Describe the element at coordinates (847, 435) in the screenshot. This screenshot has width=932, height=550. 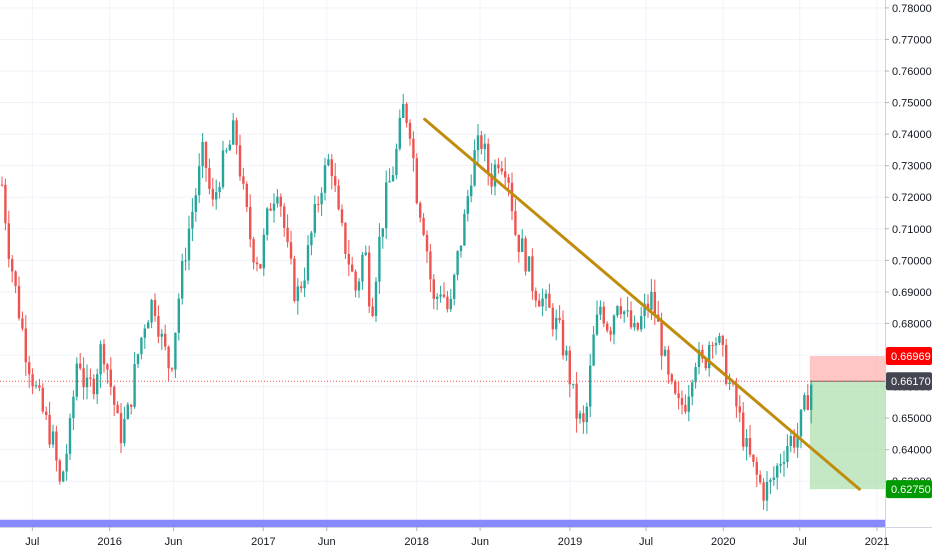
I see `take-profit-zone` at that location.